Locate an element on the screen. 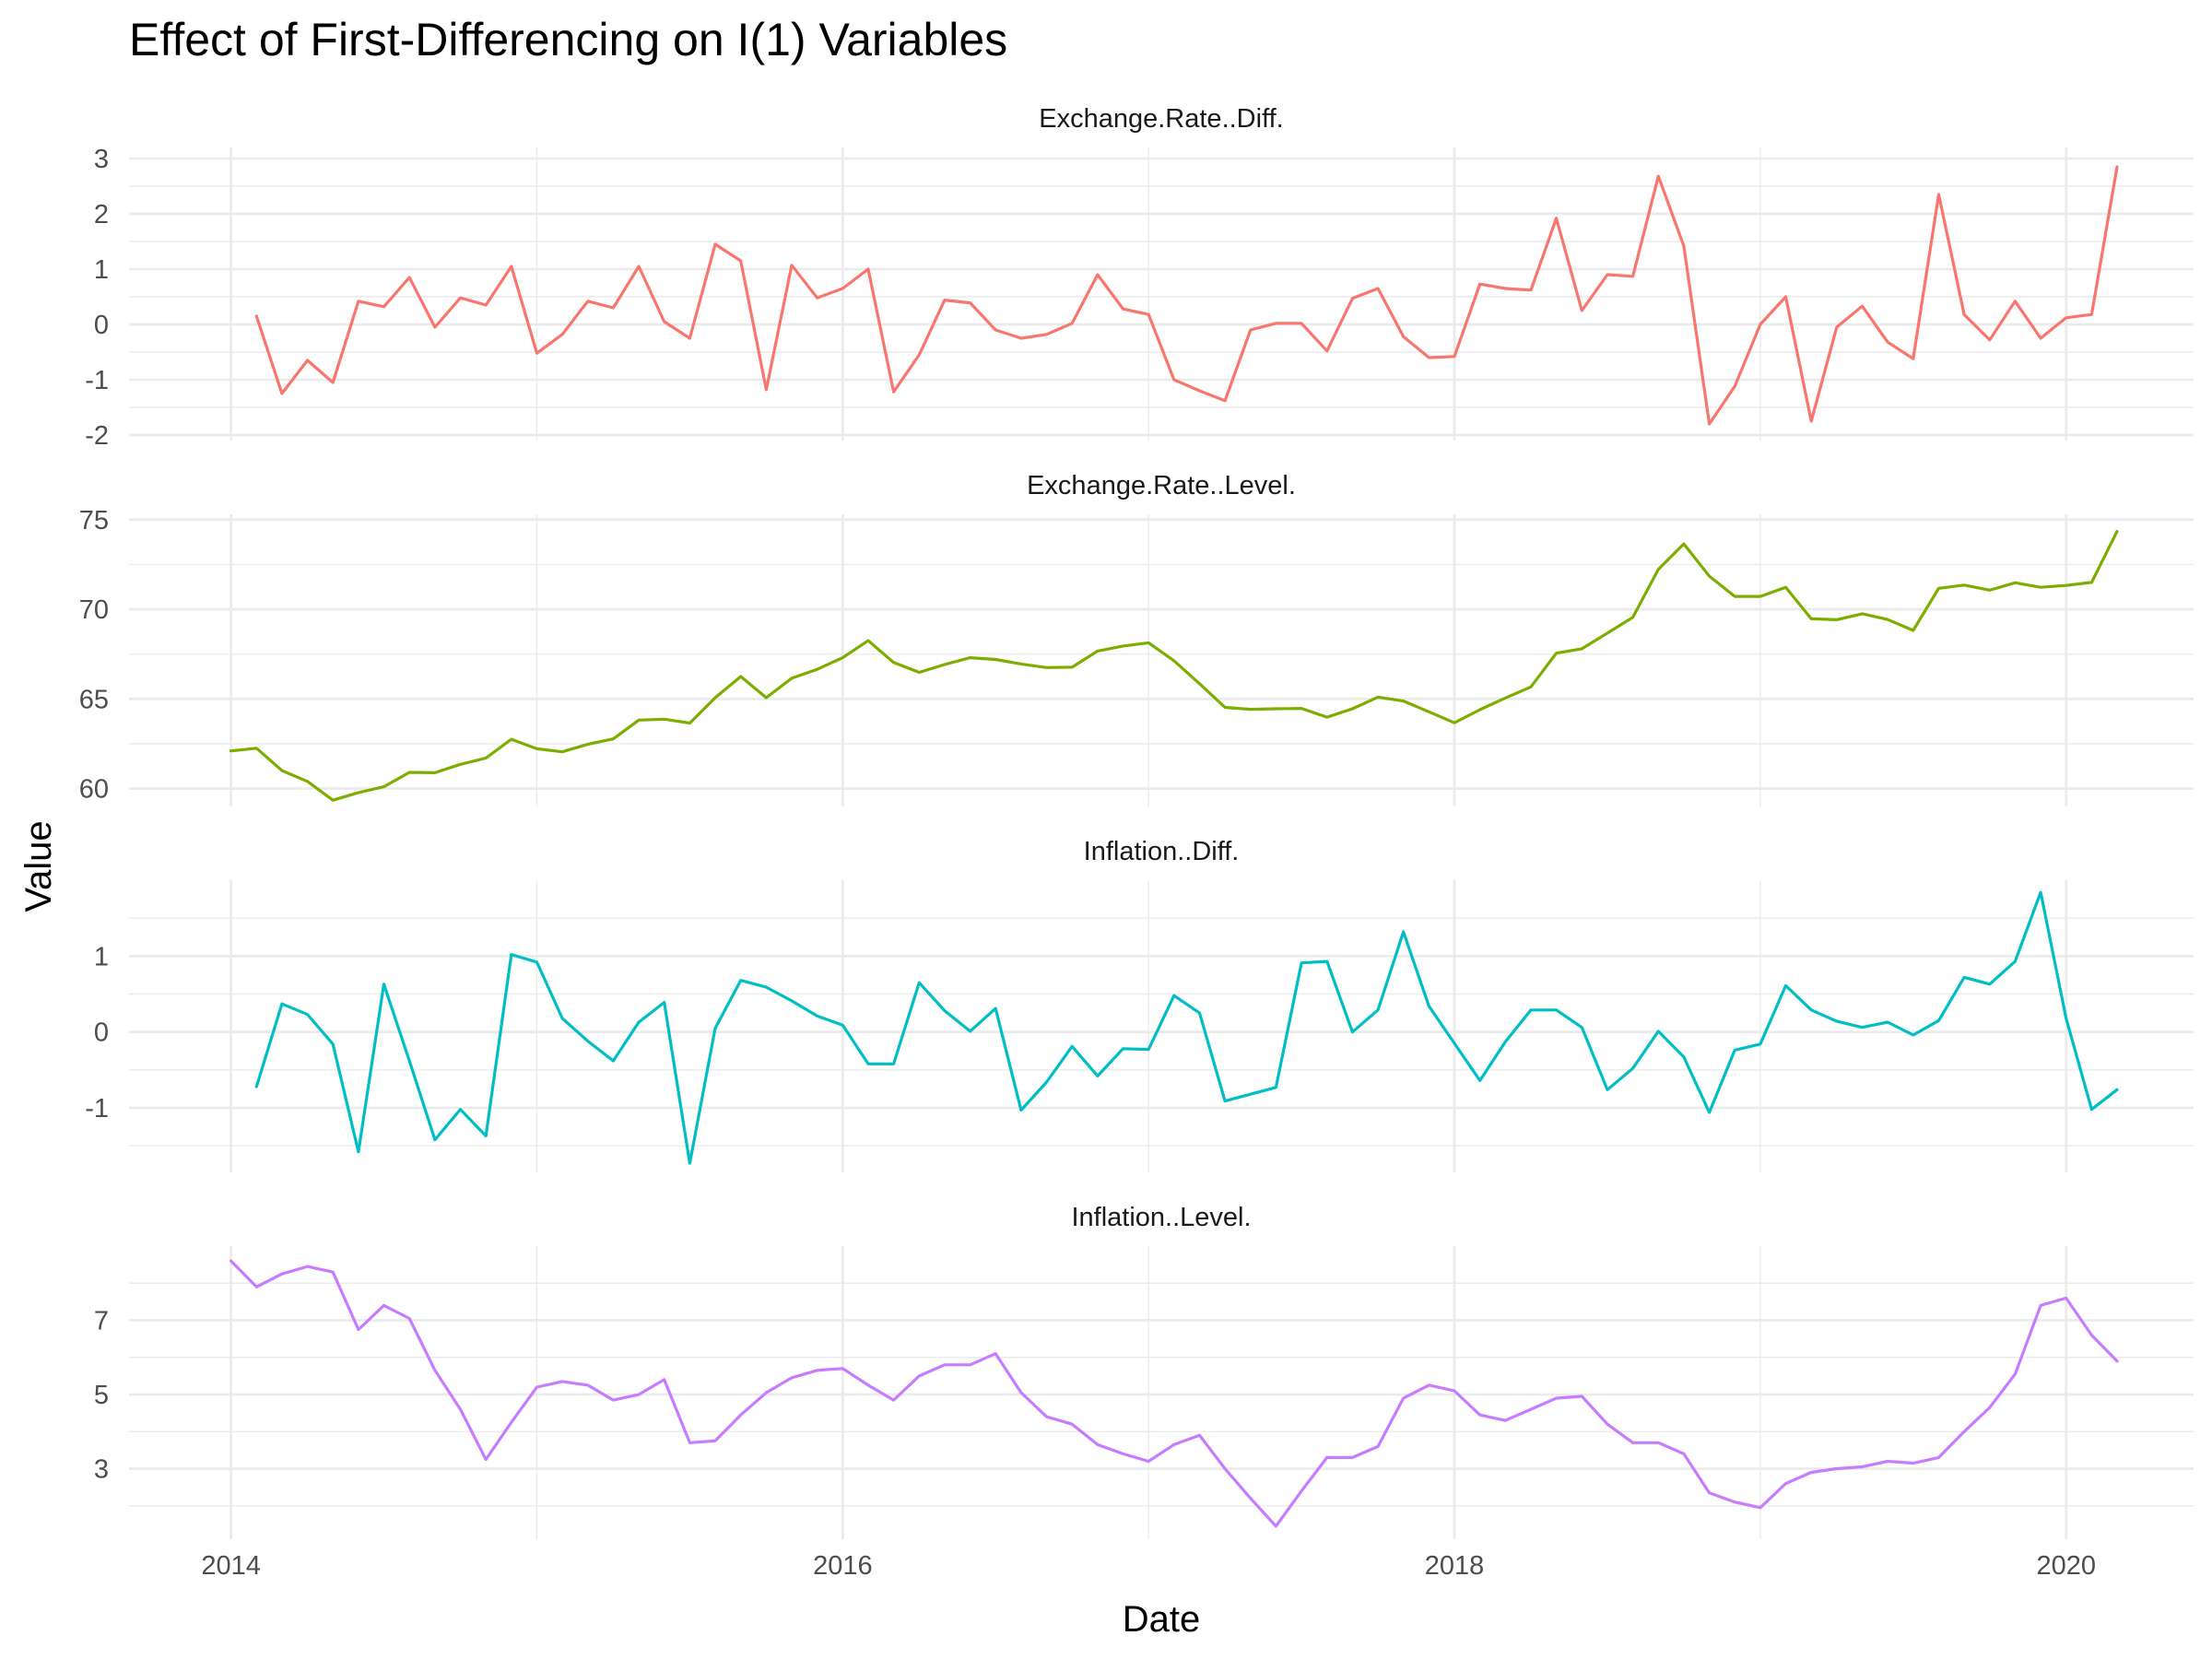  series-line-inflation-diff is located at coordinates (1186, 1027).